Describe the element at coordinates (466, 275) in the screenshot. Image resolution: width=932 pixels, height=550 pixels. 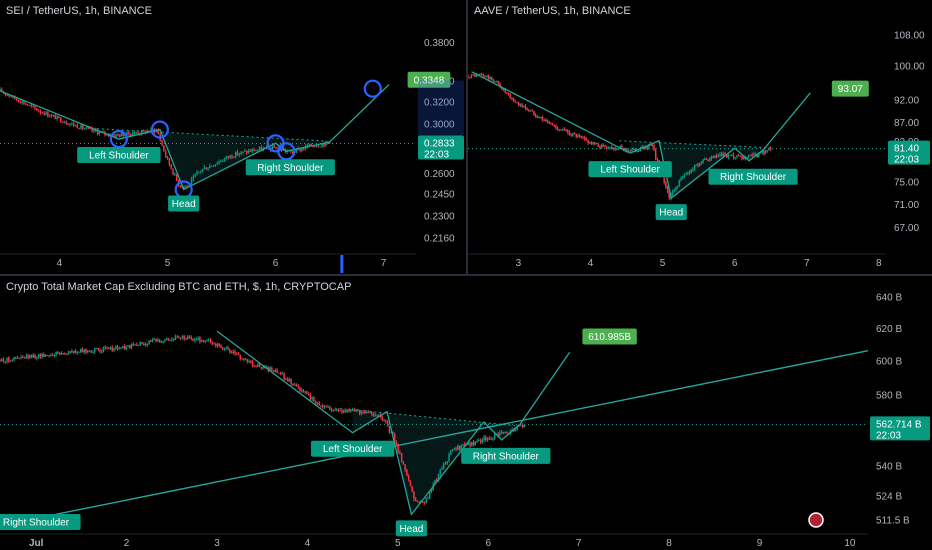
I see `horizontal-divider` at that location.